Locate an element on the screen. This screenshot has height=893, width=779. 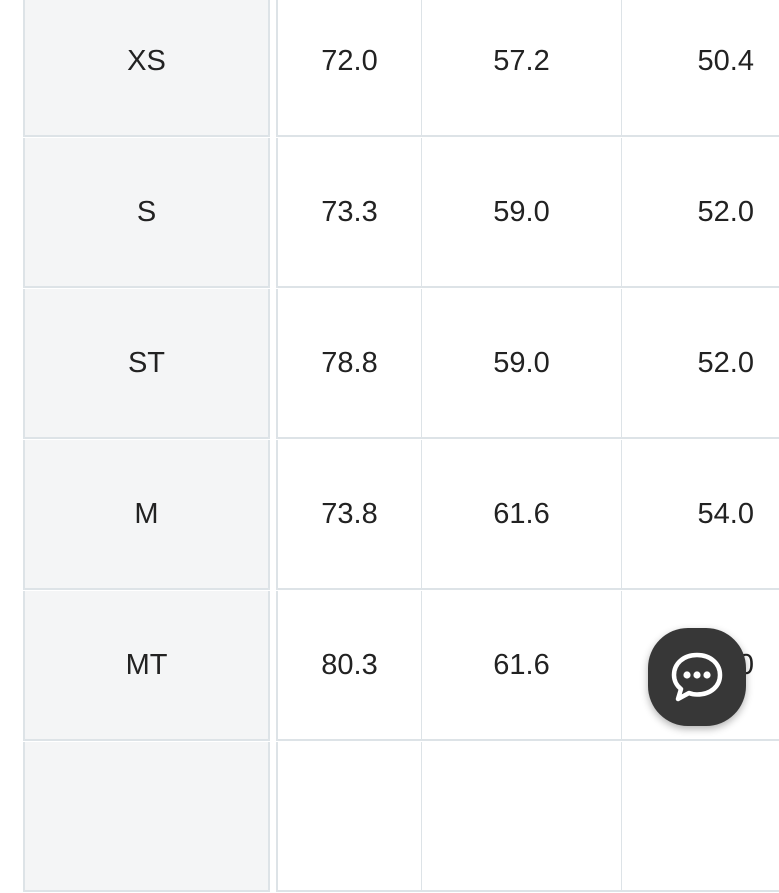
chat-bubble-icon is located at coordinates (697, 677).